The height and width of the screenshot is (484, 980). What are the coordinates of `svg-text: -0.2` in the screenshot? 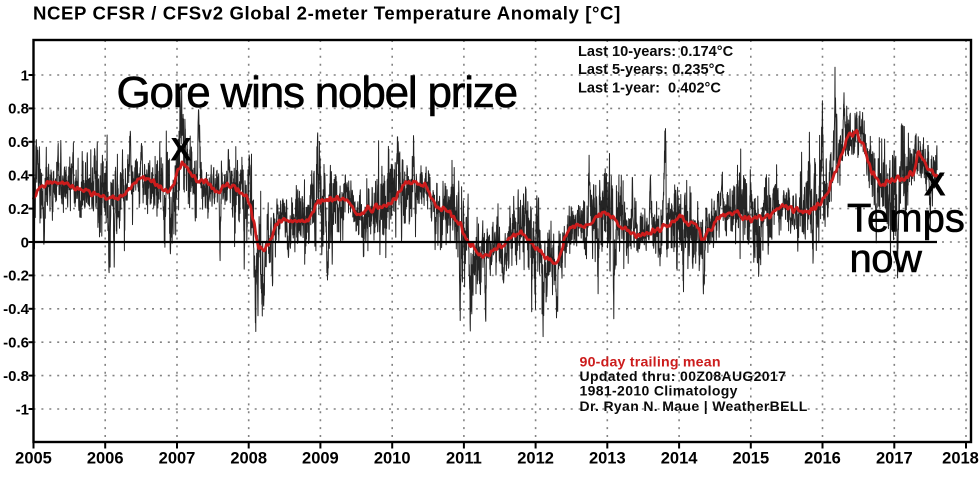 It's located at (16, 276).